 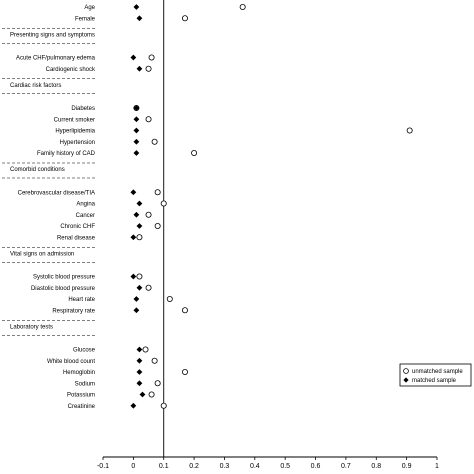 I want to click on x-tick-label: 0.6, so click(x=316, y=466).